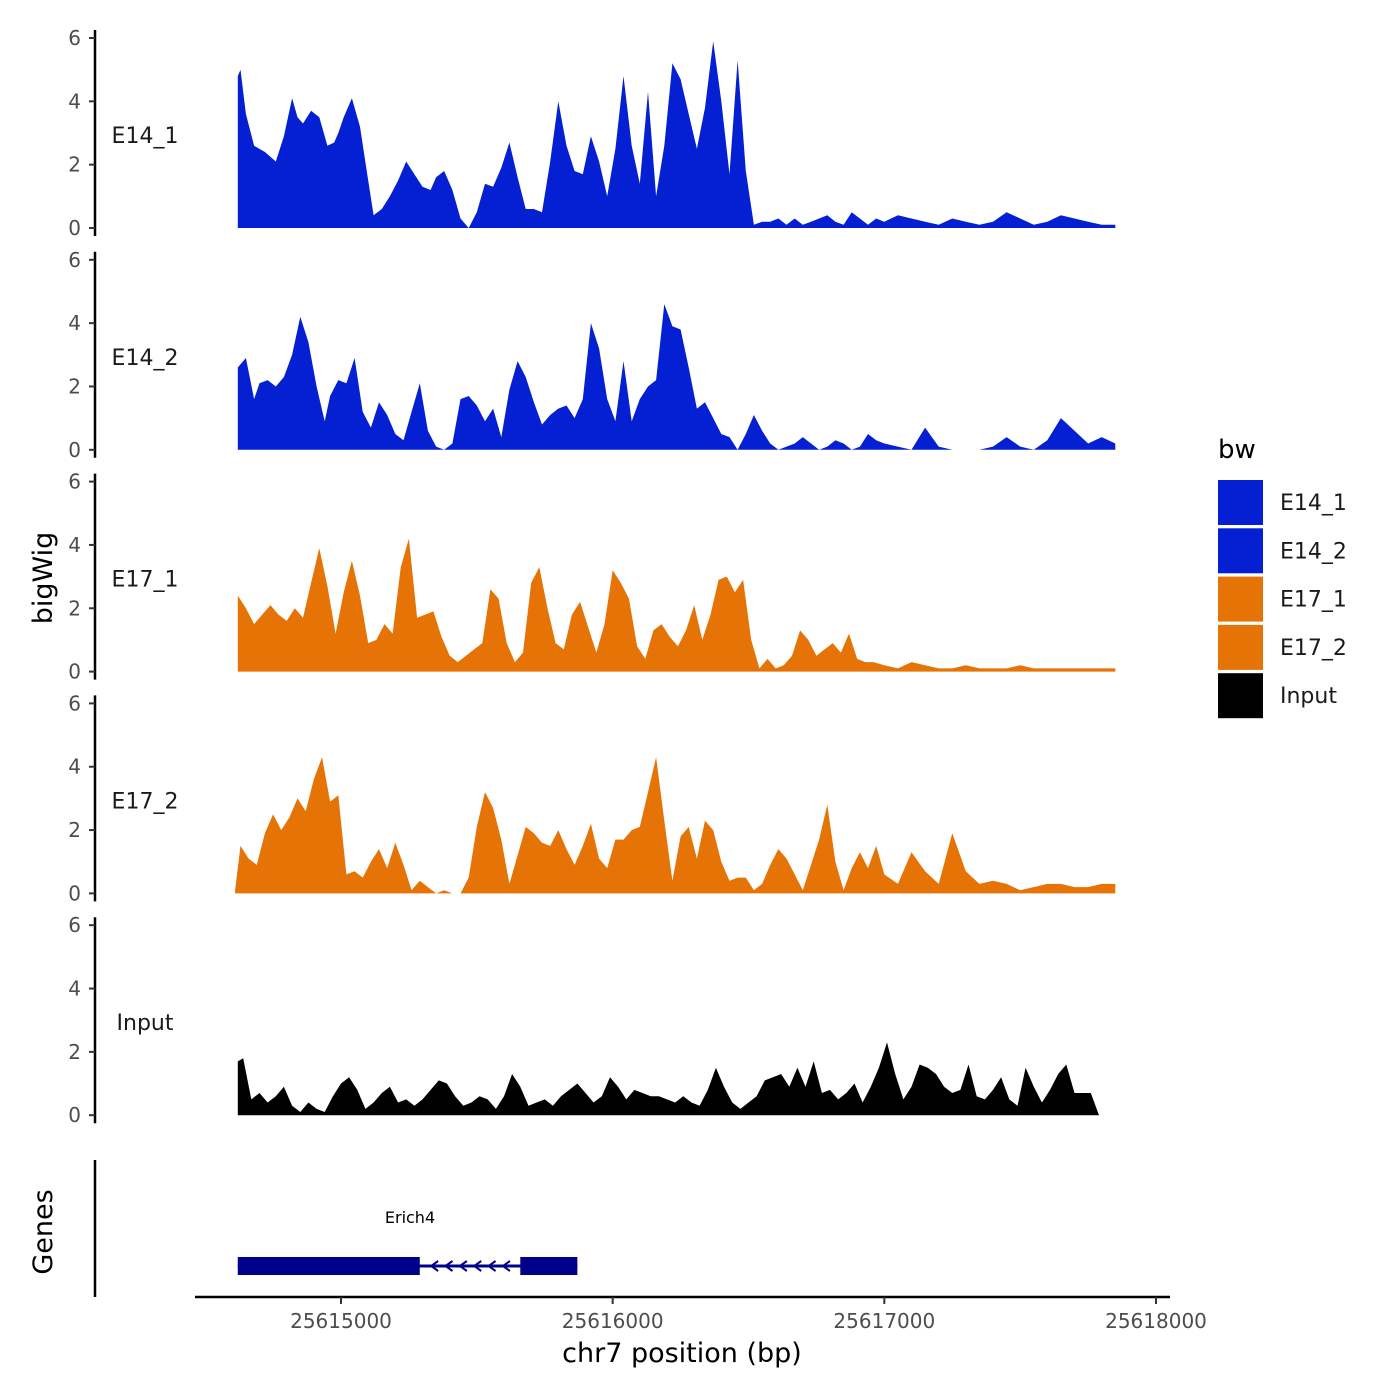  Describe the element at coordinates (43, 578) in the screenshot. I see `y-axis-title: bigWig` at that location.